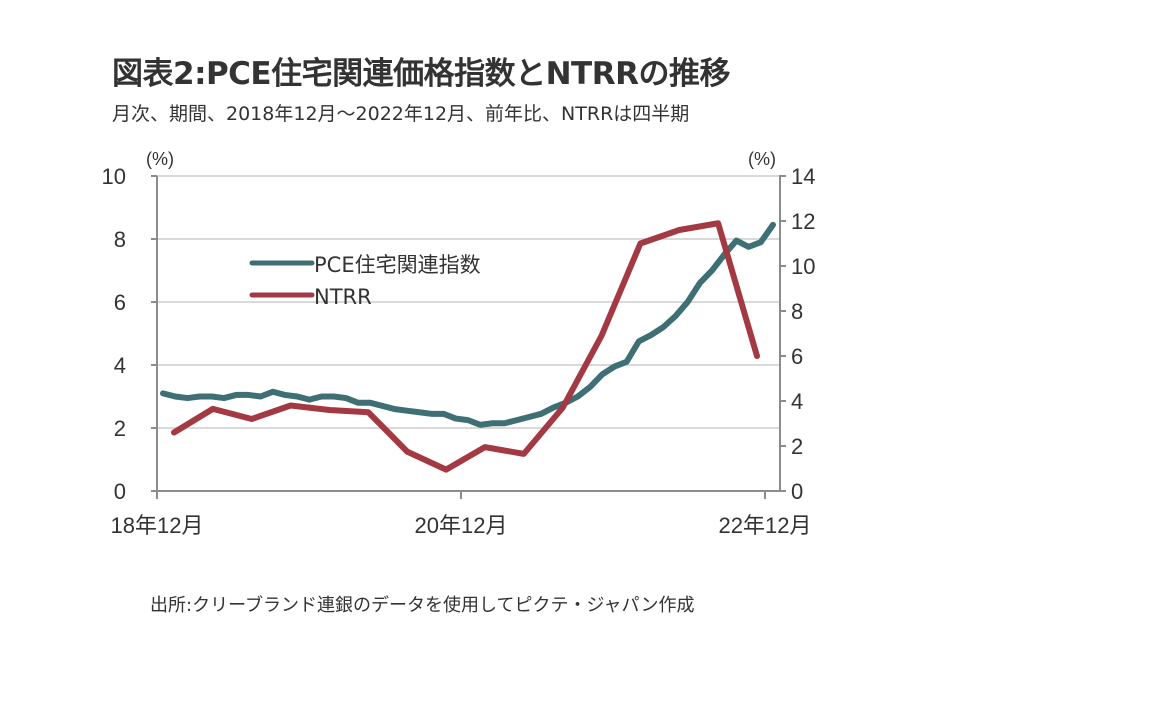  Describe the element at coordinates (803, 266) in the screenshot. I see `right-tick-label: 10` at that location.